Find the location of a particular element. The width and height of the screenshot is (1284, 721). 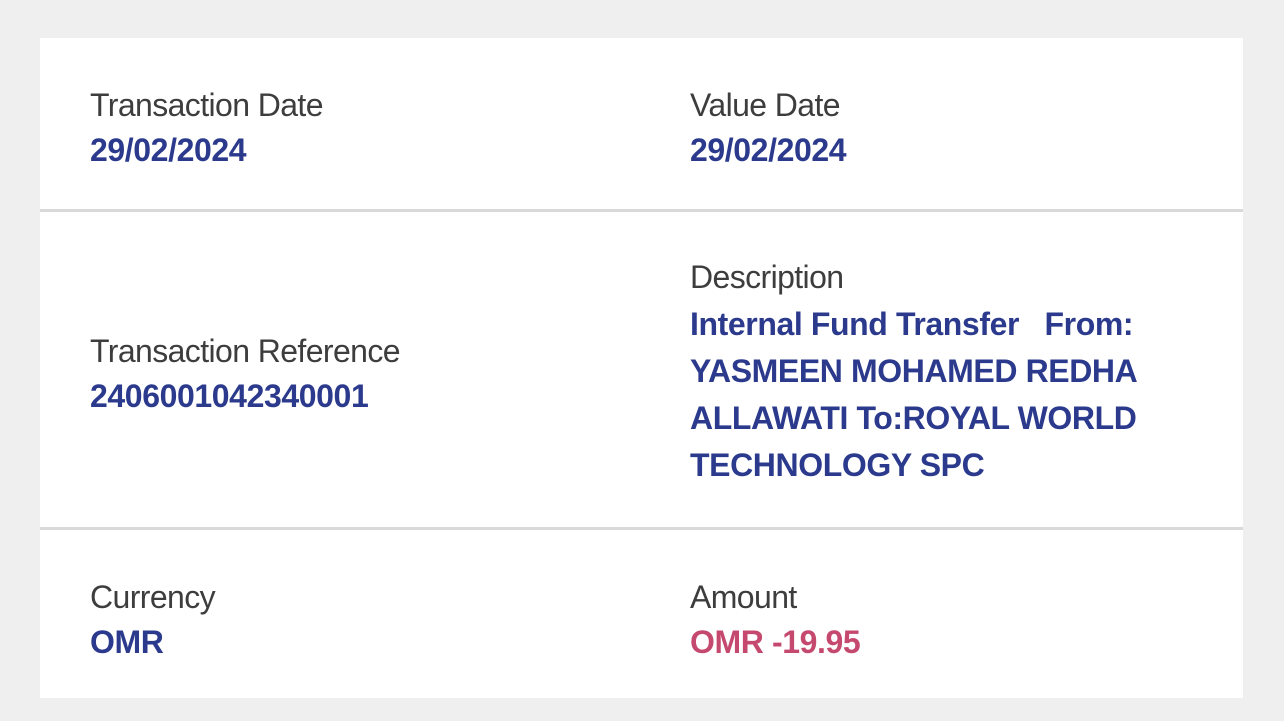

field-transaction-reference: Transaction Reference 2406001042340001 is located at coordinates (390, 373).